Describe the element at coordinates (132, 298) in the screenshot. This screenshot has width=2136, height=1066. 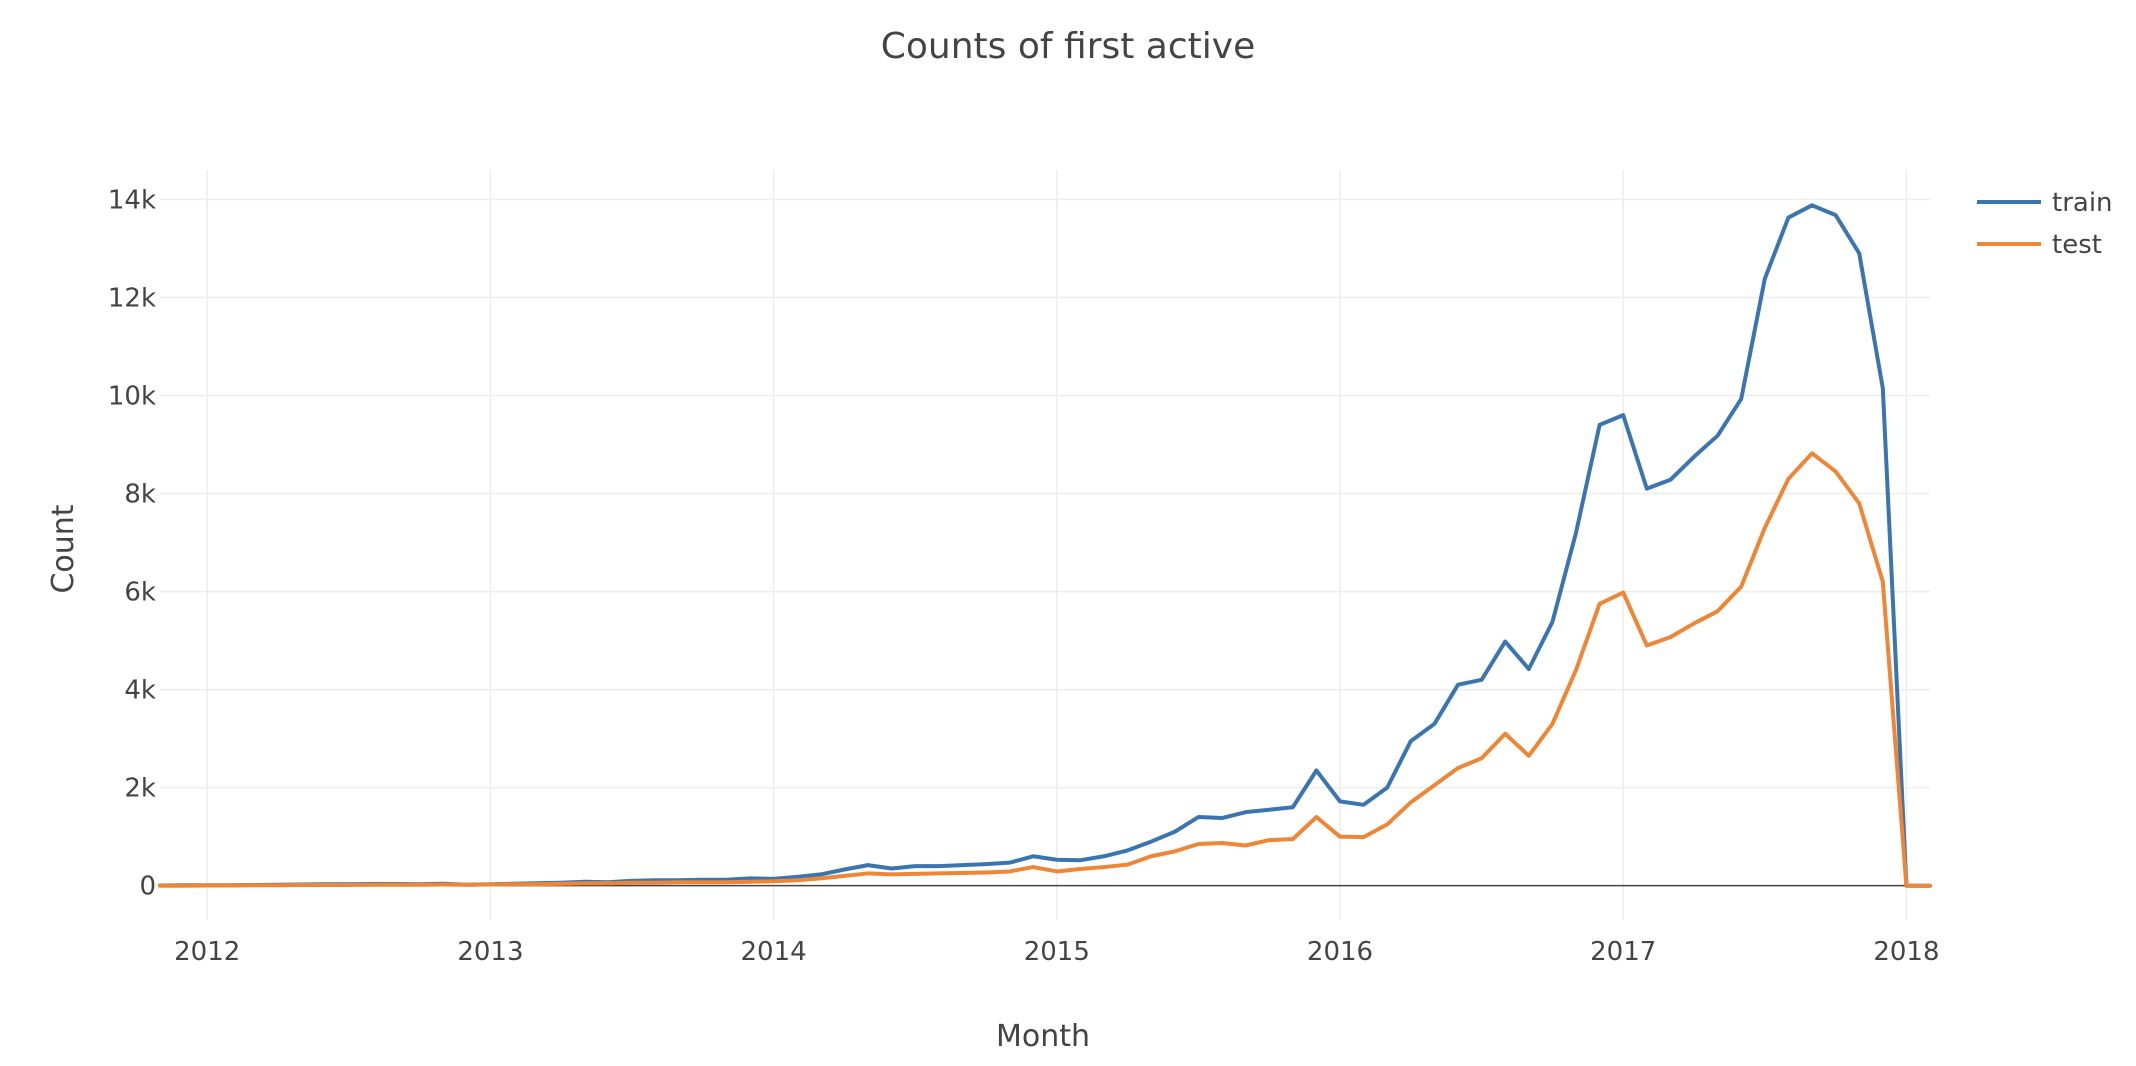
I see `y-tick-label: 12k` at that location.